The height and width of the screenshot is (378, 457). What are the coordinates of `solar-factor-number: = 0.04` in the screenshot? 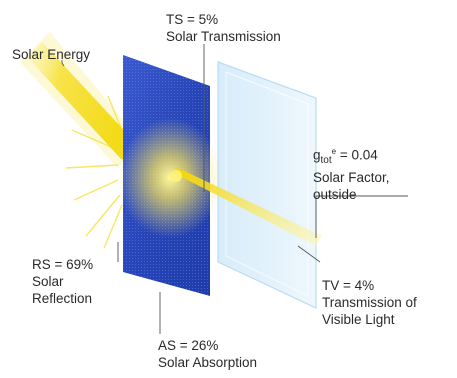 It's located at (357, 155).